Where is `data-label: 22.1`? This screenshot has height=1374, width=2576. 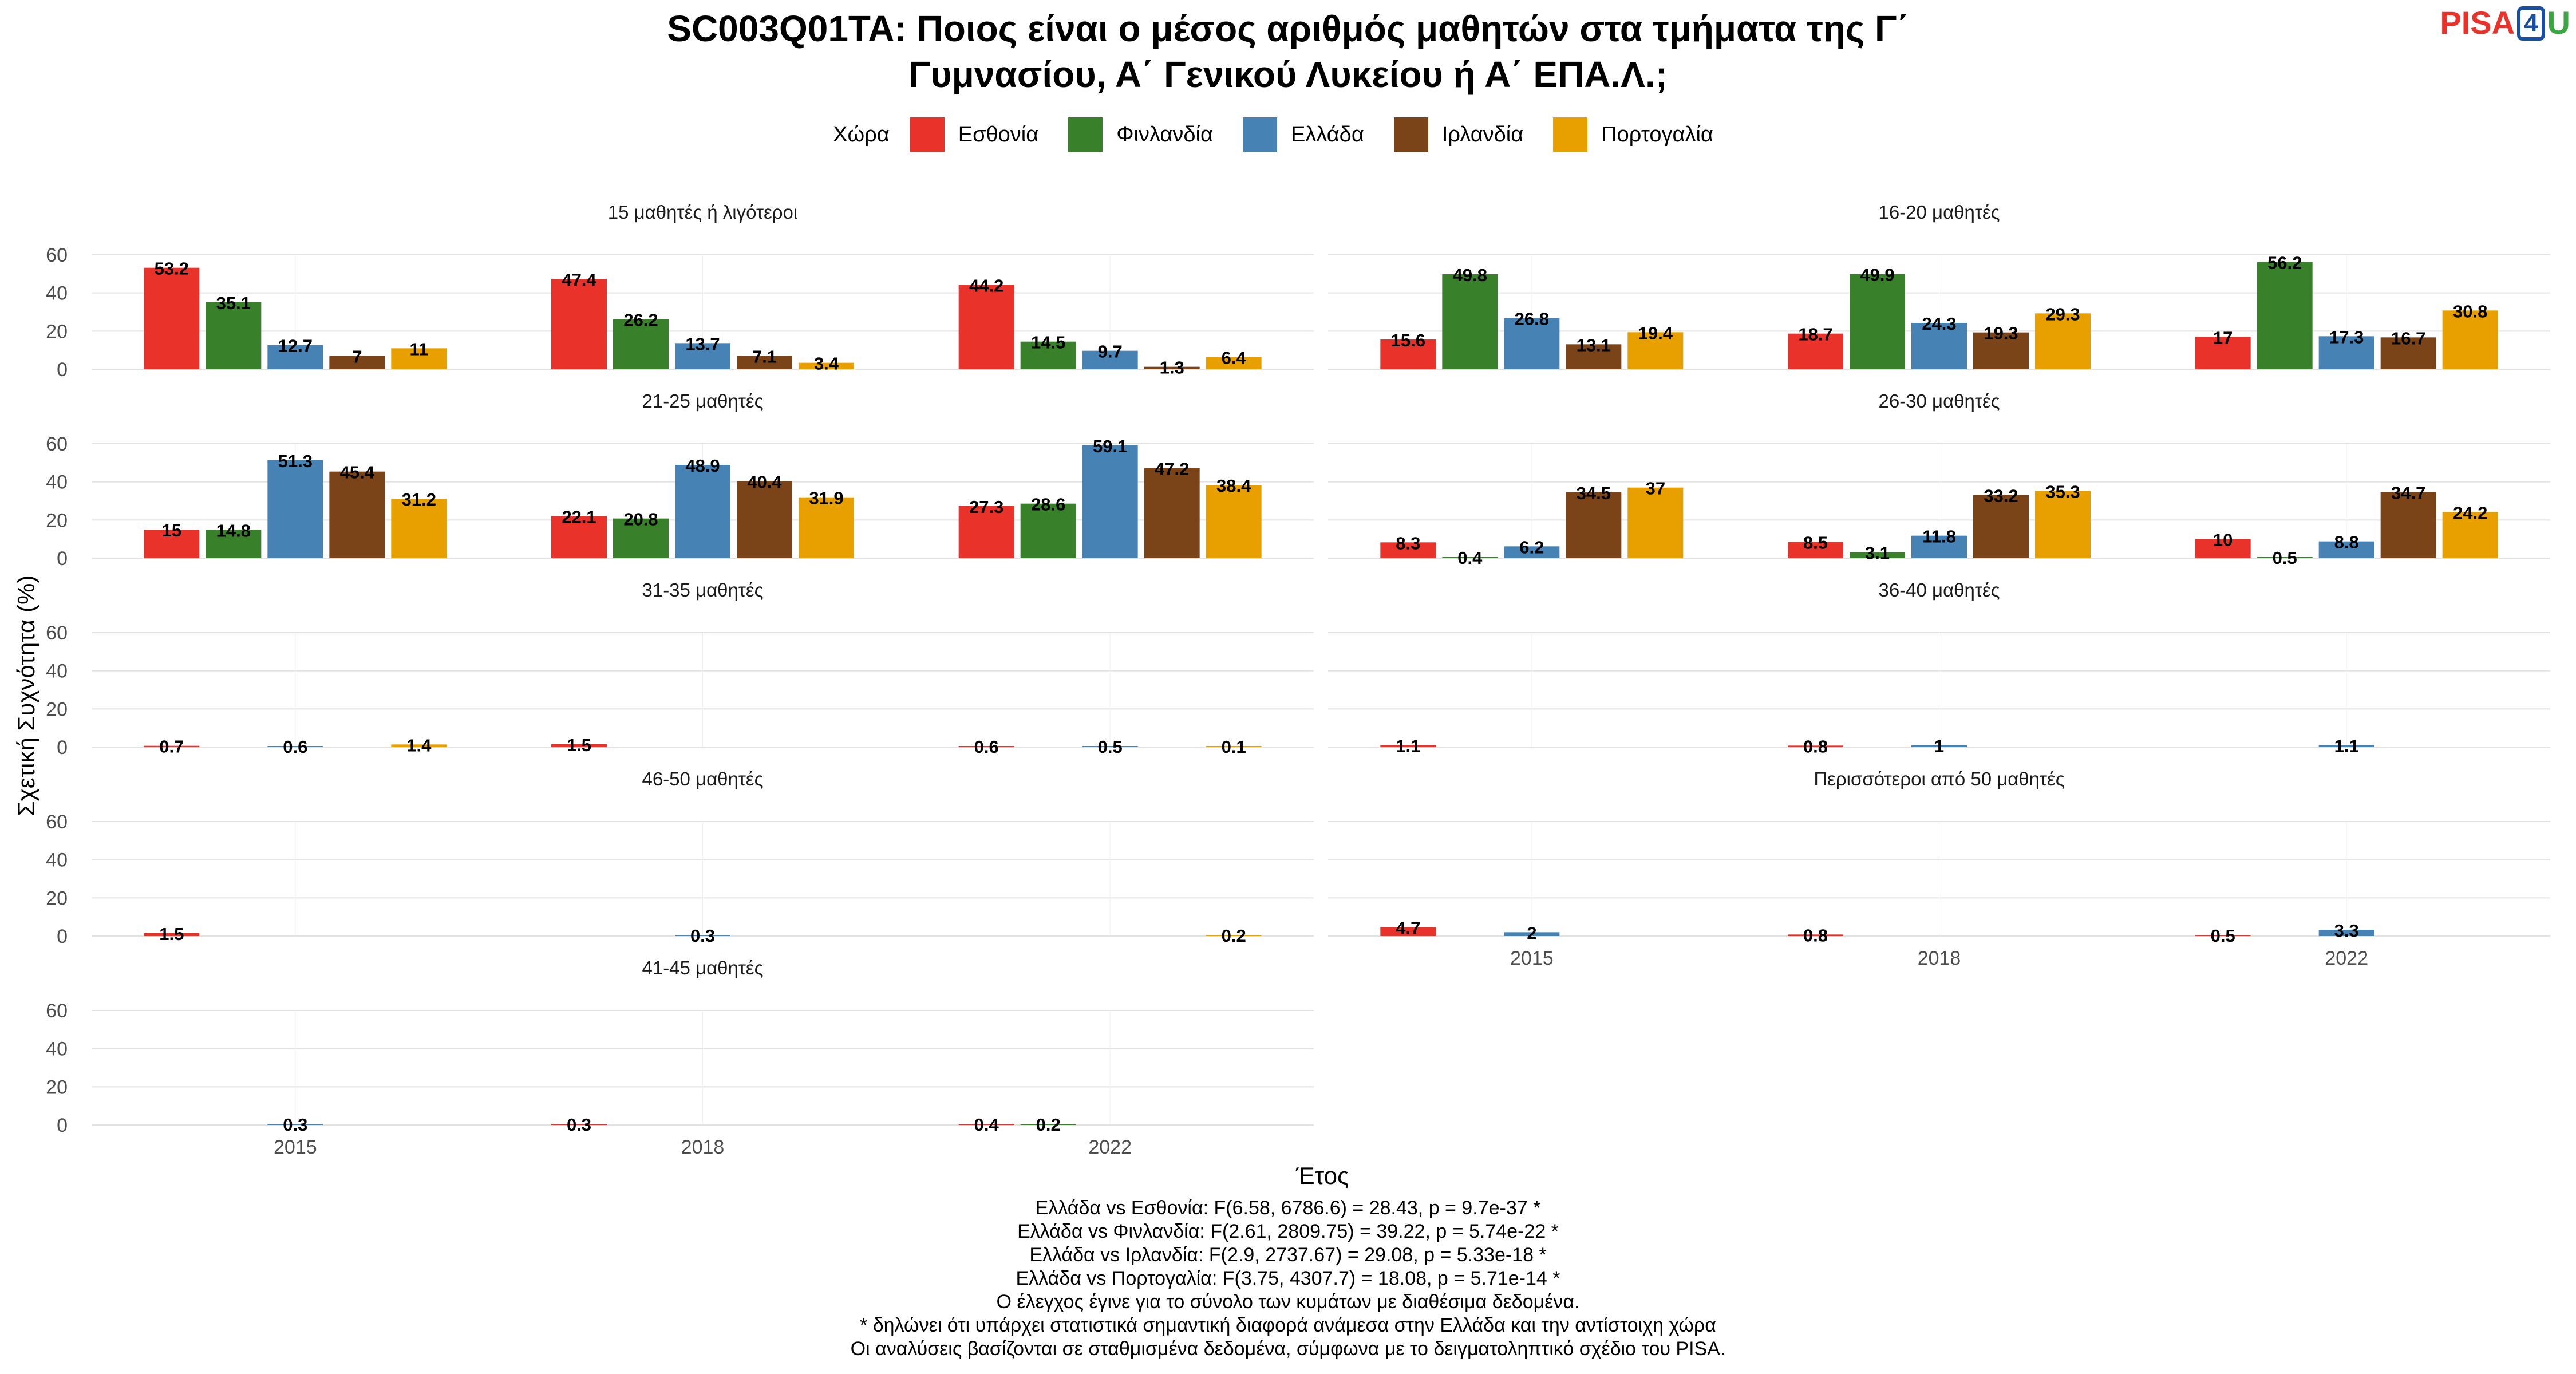 data-label: 22.1 is located at coordinates (579, 517).